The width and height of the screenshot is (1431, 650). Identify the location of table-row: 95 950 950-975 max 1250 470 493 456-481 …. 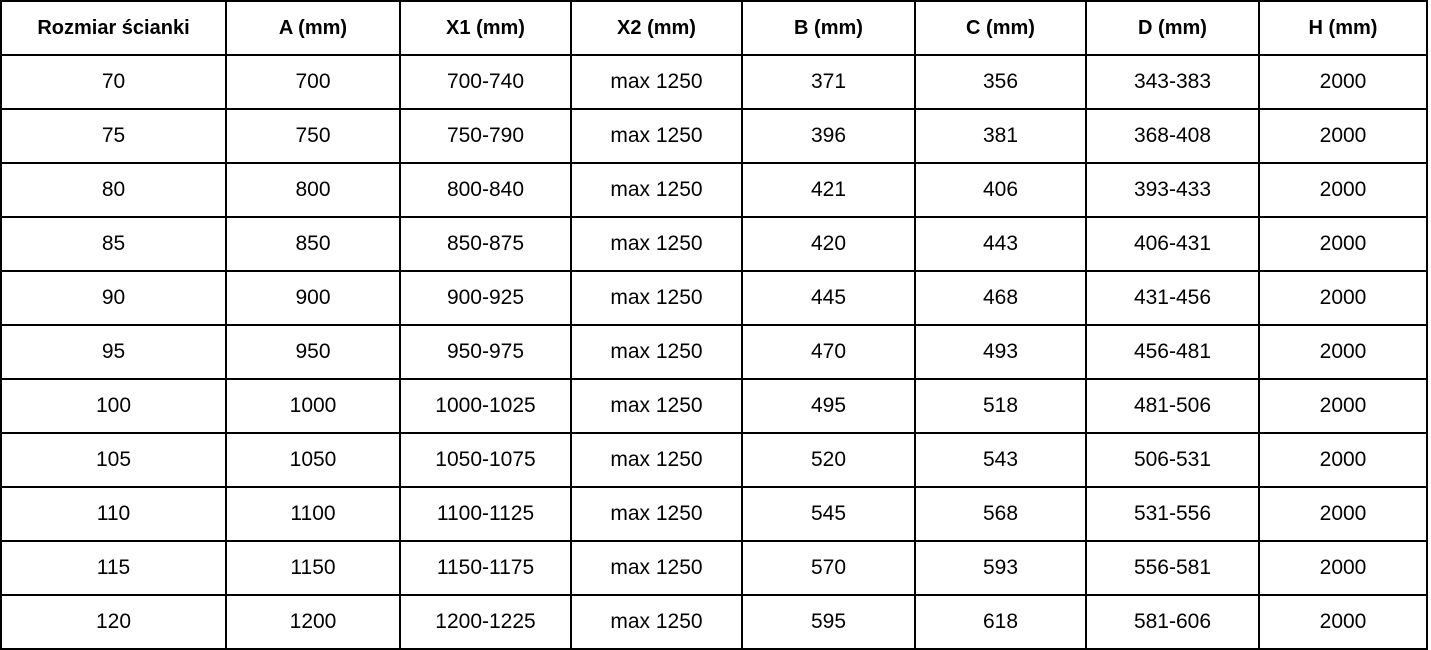
(714, 352).